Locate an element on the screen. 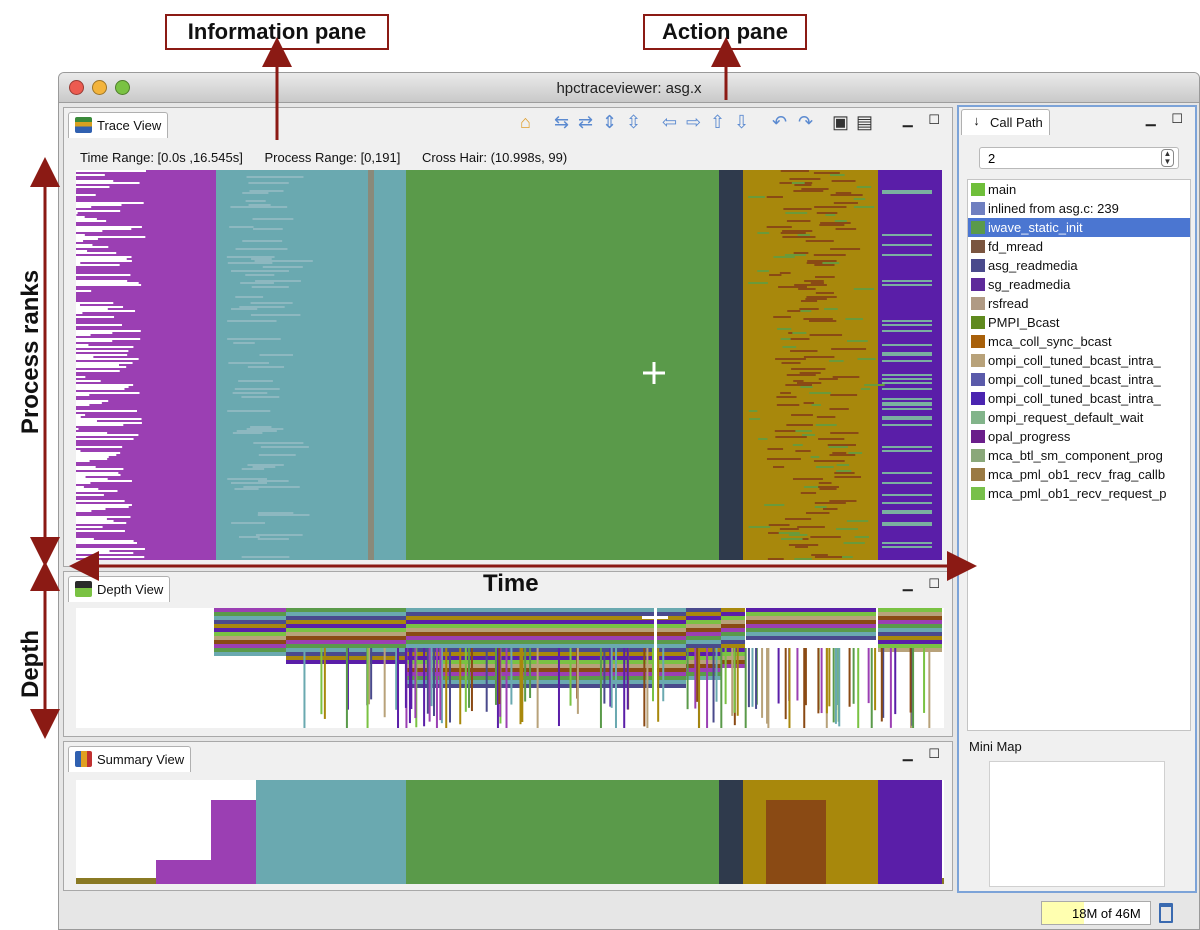 The width and height of the screenshot is (1200, 930). tab-depth-view: Depth View is located at coordinates (119, 589).